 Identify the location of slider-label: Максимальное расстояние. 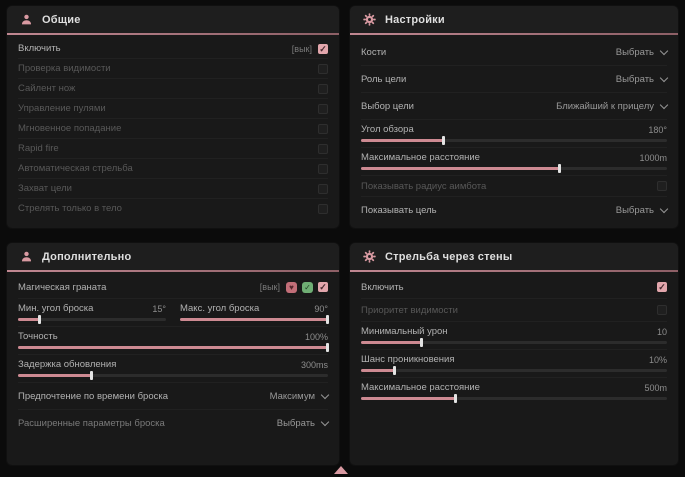
(420, 157).